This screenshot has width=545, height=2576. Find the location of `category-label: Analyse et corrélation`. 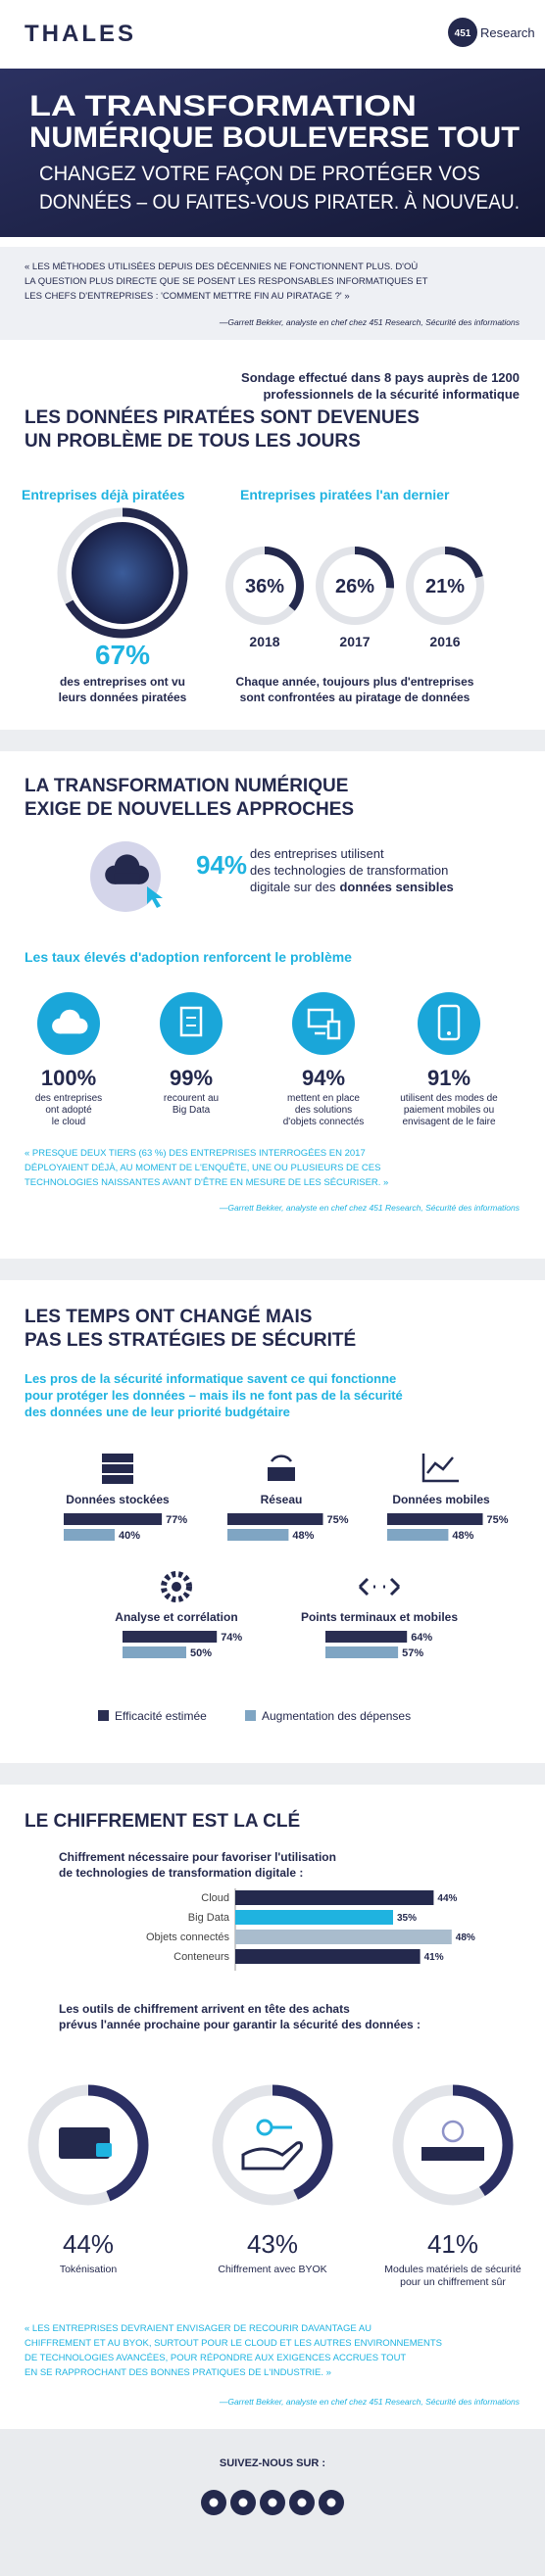

category-label: Analyse et corrélation is located at coordinates (176, 1617).